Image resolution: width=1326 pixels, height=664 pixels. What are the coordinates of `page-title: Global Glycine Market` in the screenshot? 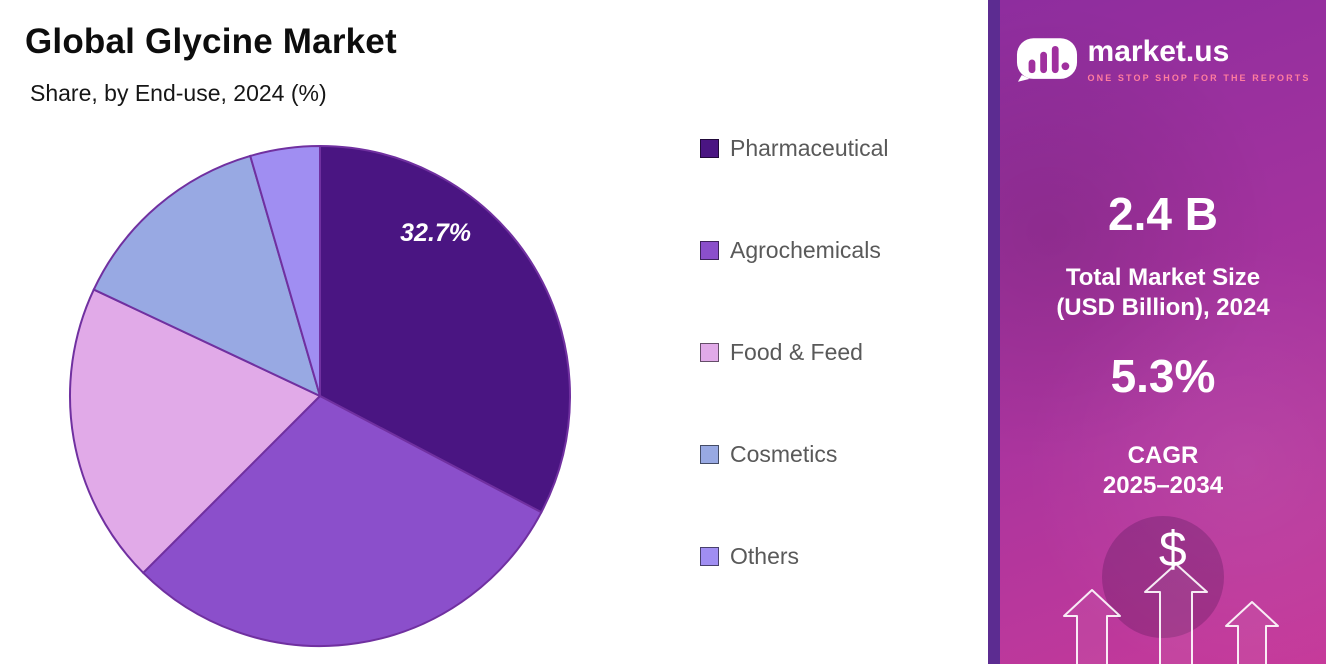 It's located at (211, 41).